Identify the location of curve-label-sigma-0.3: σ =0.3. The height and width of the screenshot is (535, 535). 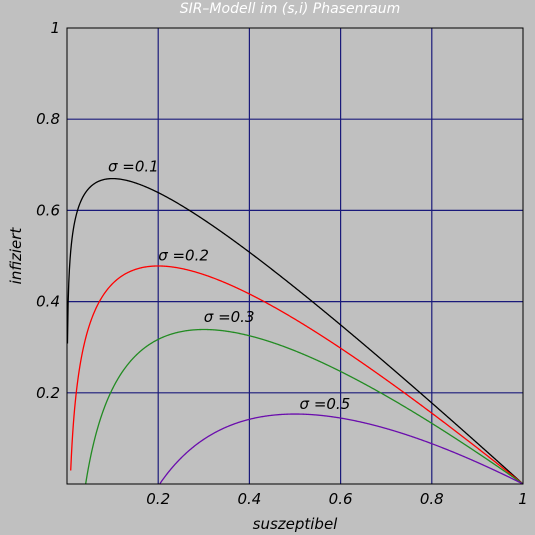
(229, 317).